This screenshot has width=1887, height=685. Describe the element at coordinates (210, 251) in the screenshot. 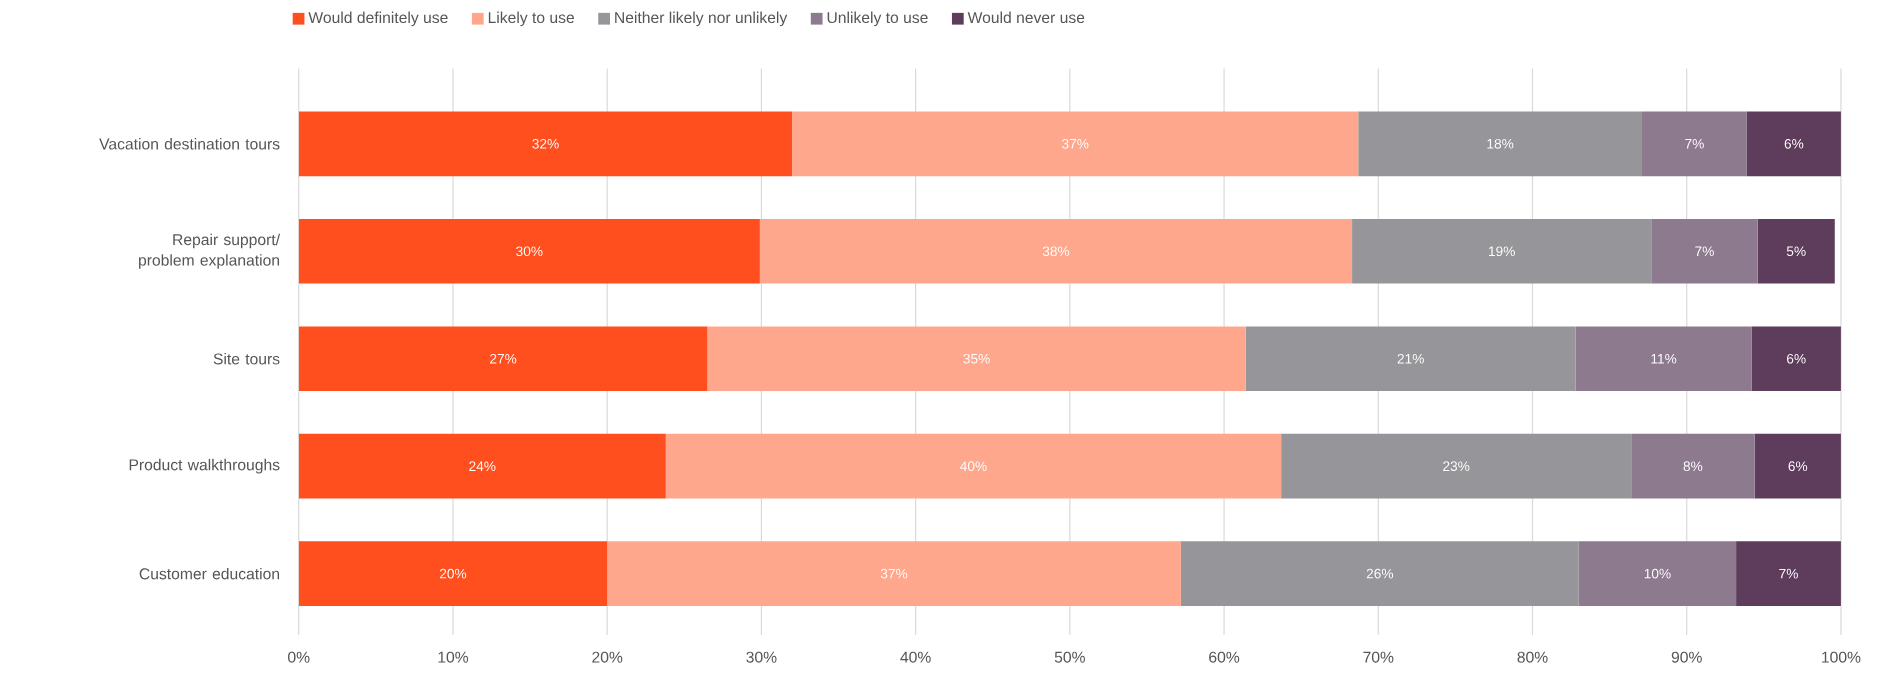

I see `y-tick-label: Repair support/ problem explanation` at that location.